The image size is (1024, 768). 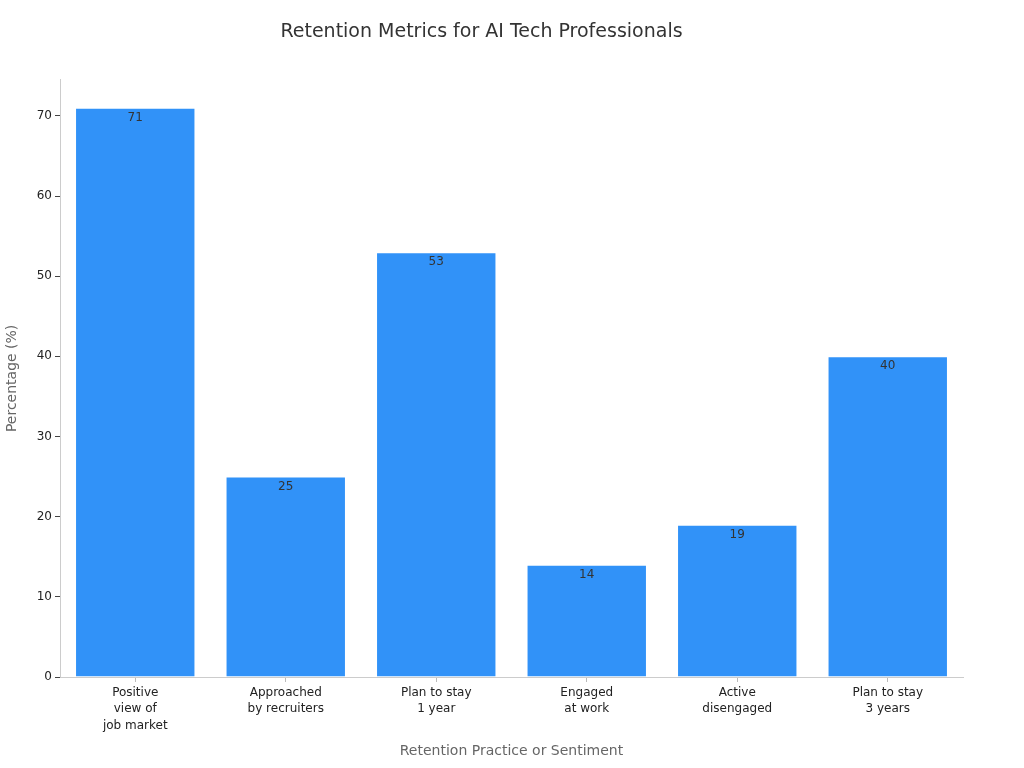 What do you see at coordinates (737, 700) in the screenshot?
I see `x-tick-label: Active disengaged` at bounding box center [737, 700].